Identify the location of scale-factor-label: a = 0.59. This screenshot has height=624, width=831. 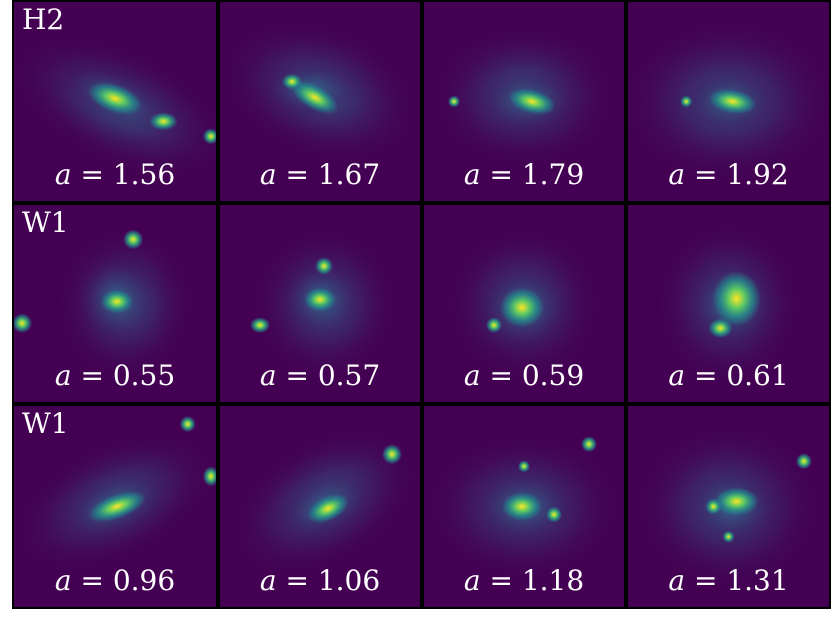
(524, 375).